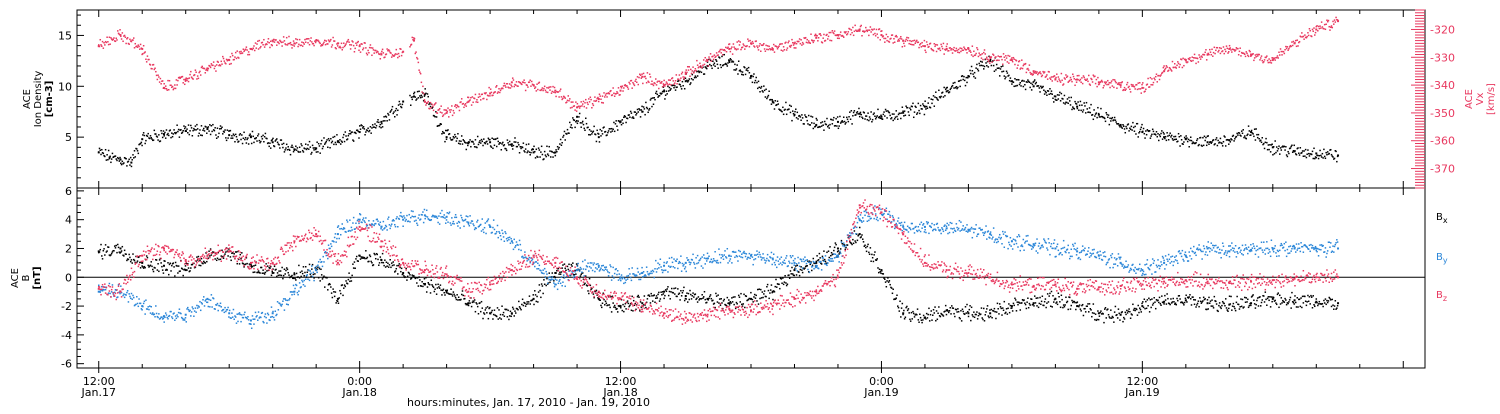 This screenshot has height=414, width=1500. I want to click on y-tick-label: 0, so click(68, 277).